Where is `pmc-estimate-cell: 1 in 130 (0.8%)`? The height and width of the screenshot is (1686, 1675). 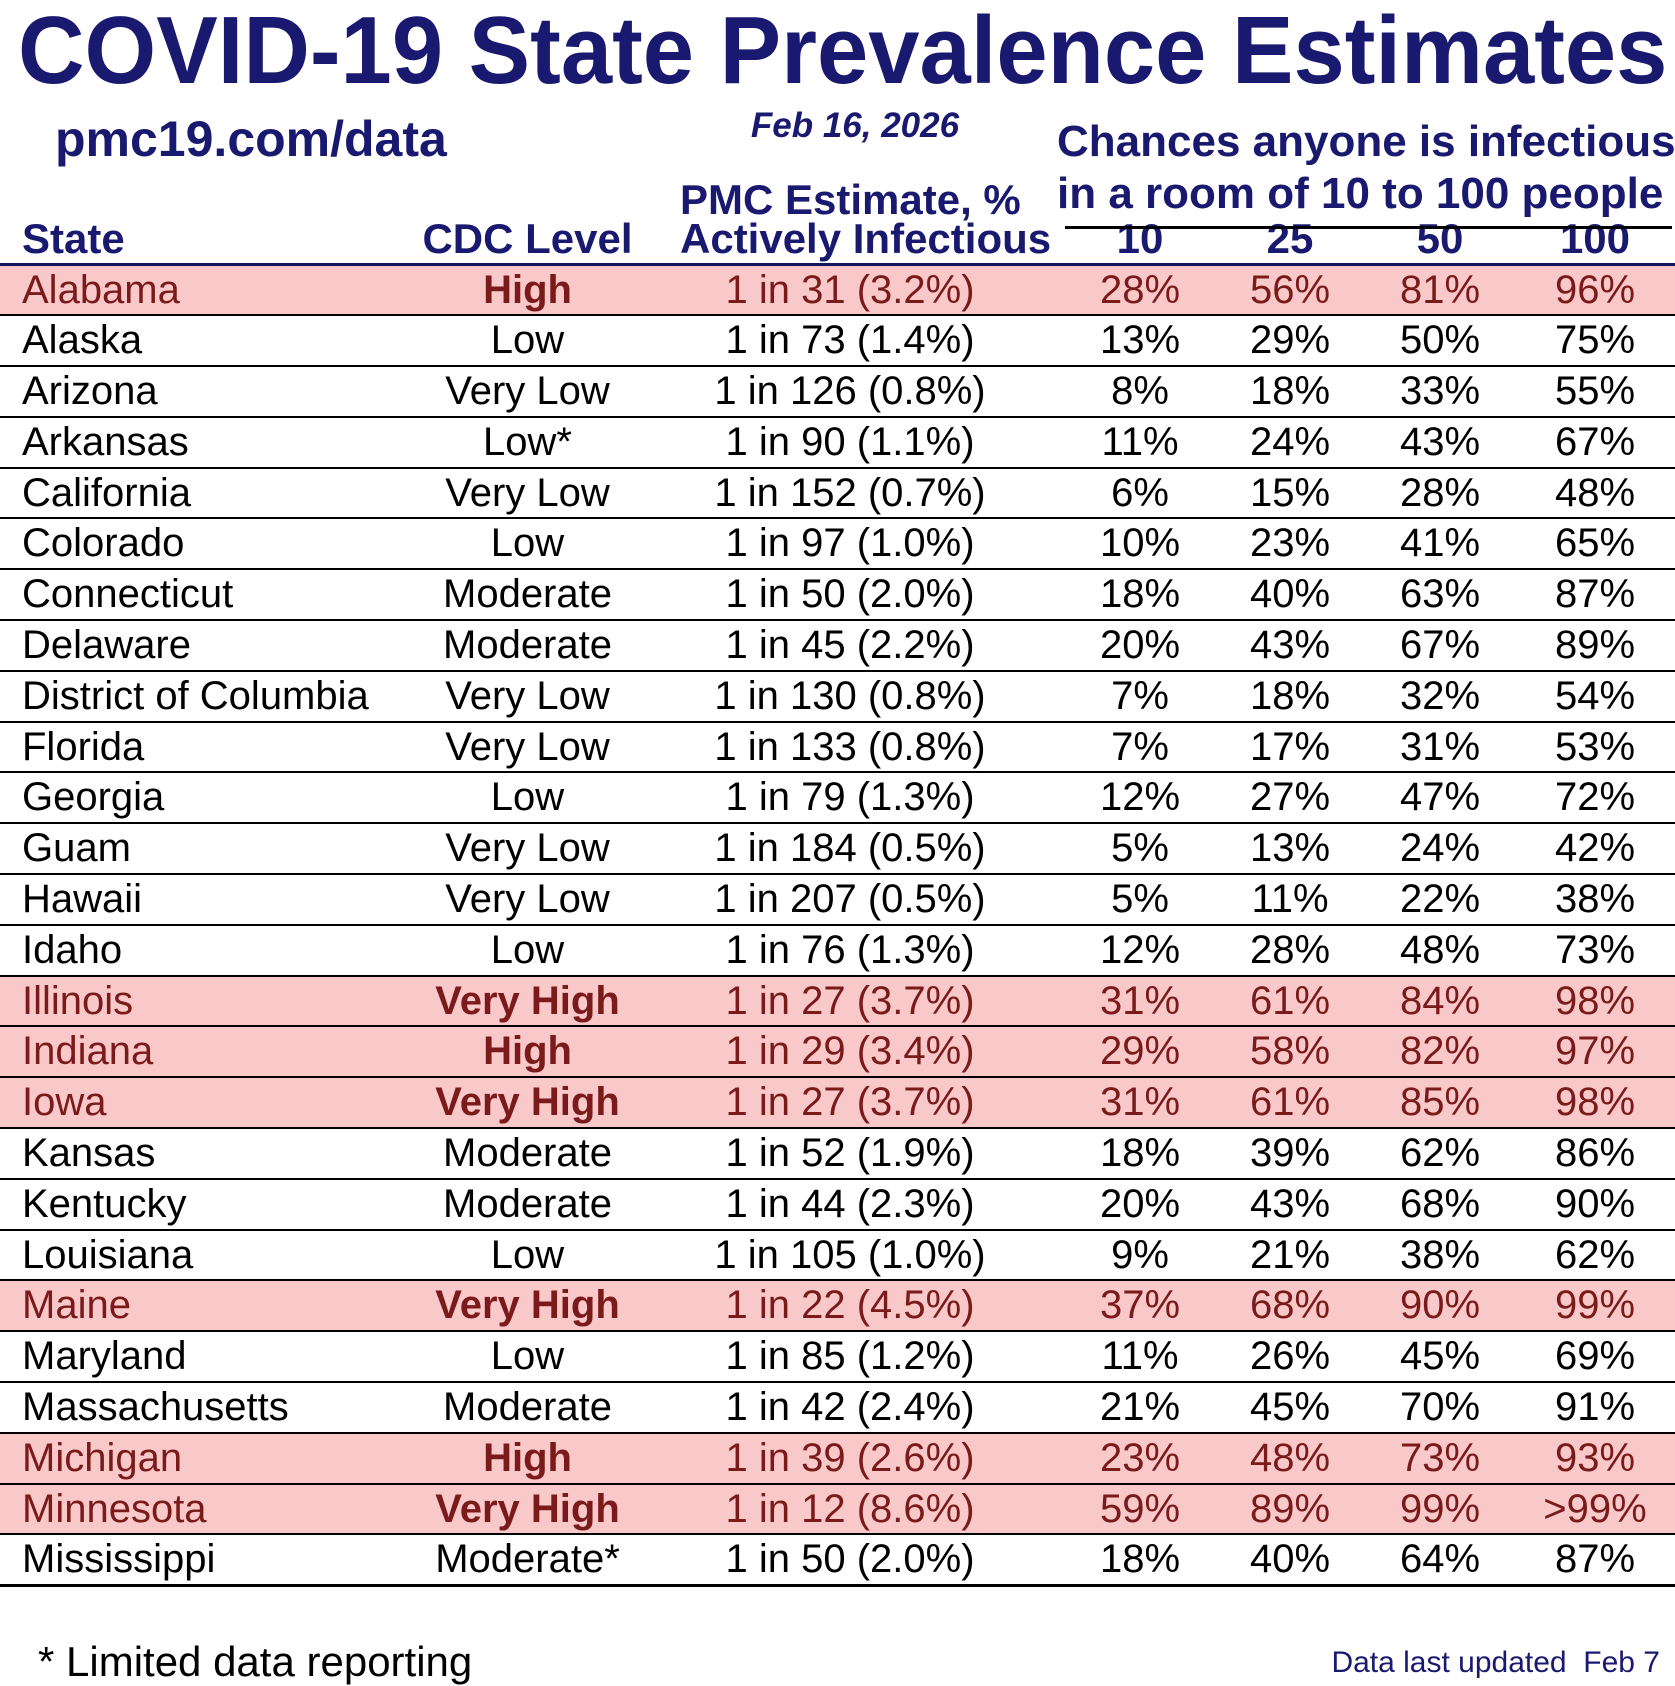
pmc-estimate-cell: 1 in 130 (0.8%) is located at coordinates (850, 696).